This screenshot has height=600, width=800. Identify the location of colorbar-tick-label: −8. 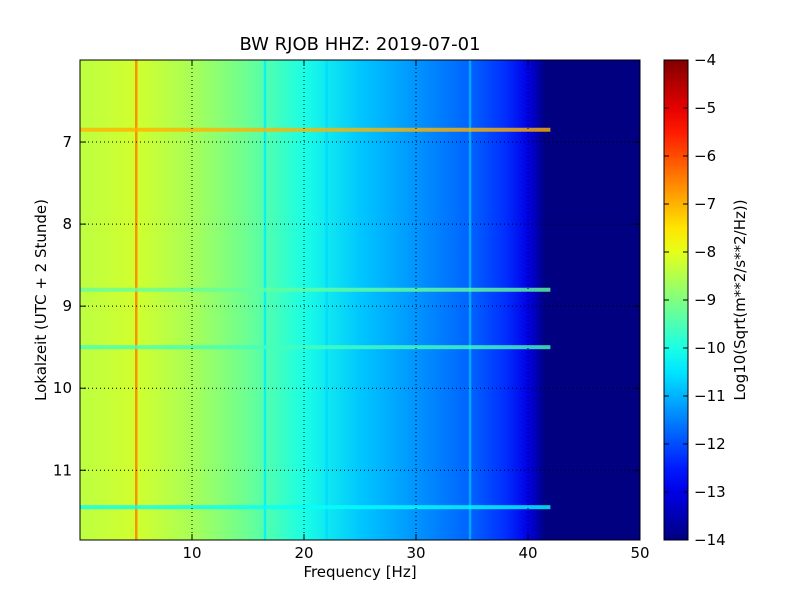
(705, 252).